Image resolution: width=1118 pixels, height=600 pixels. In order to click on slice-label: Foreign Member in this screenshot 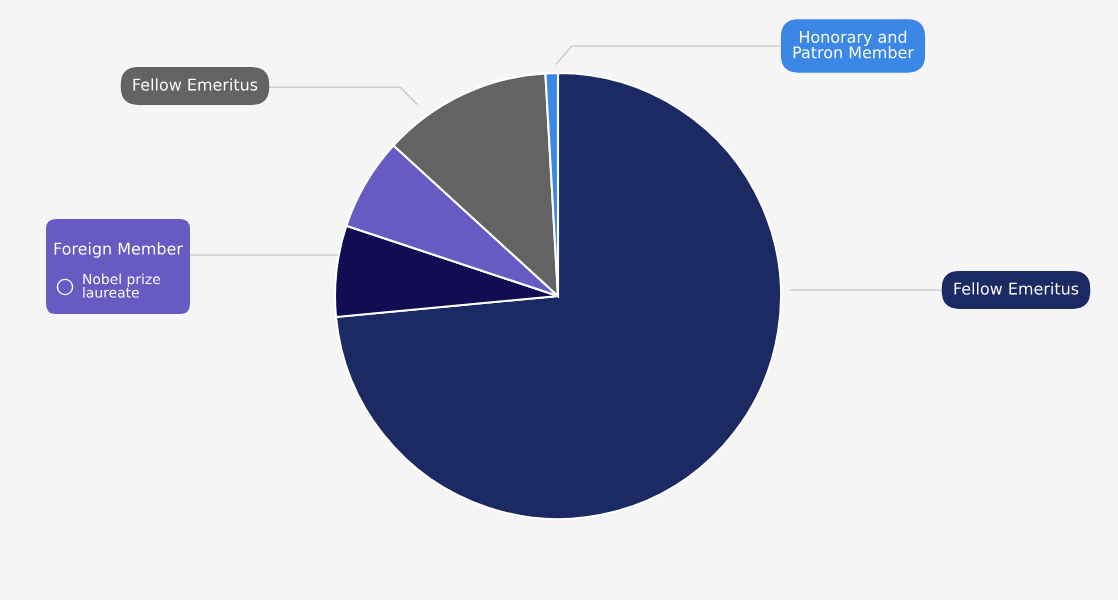, I will do `click(118, 250)`.